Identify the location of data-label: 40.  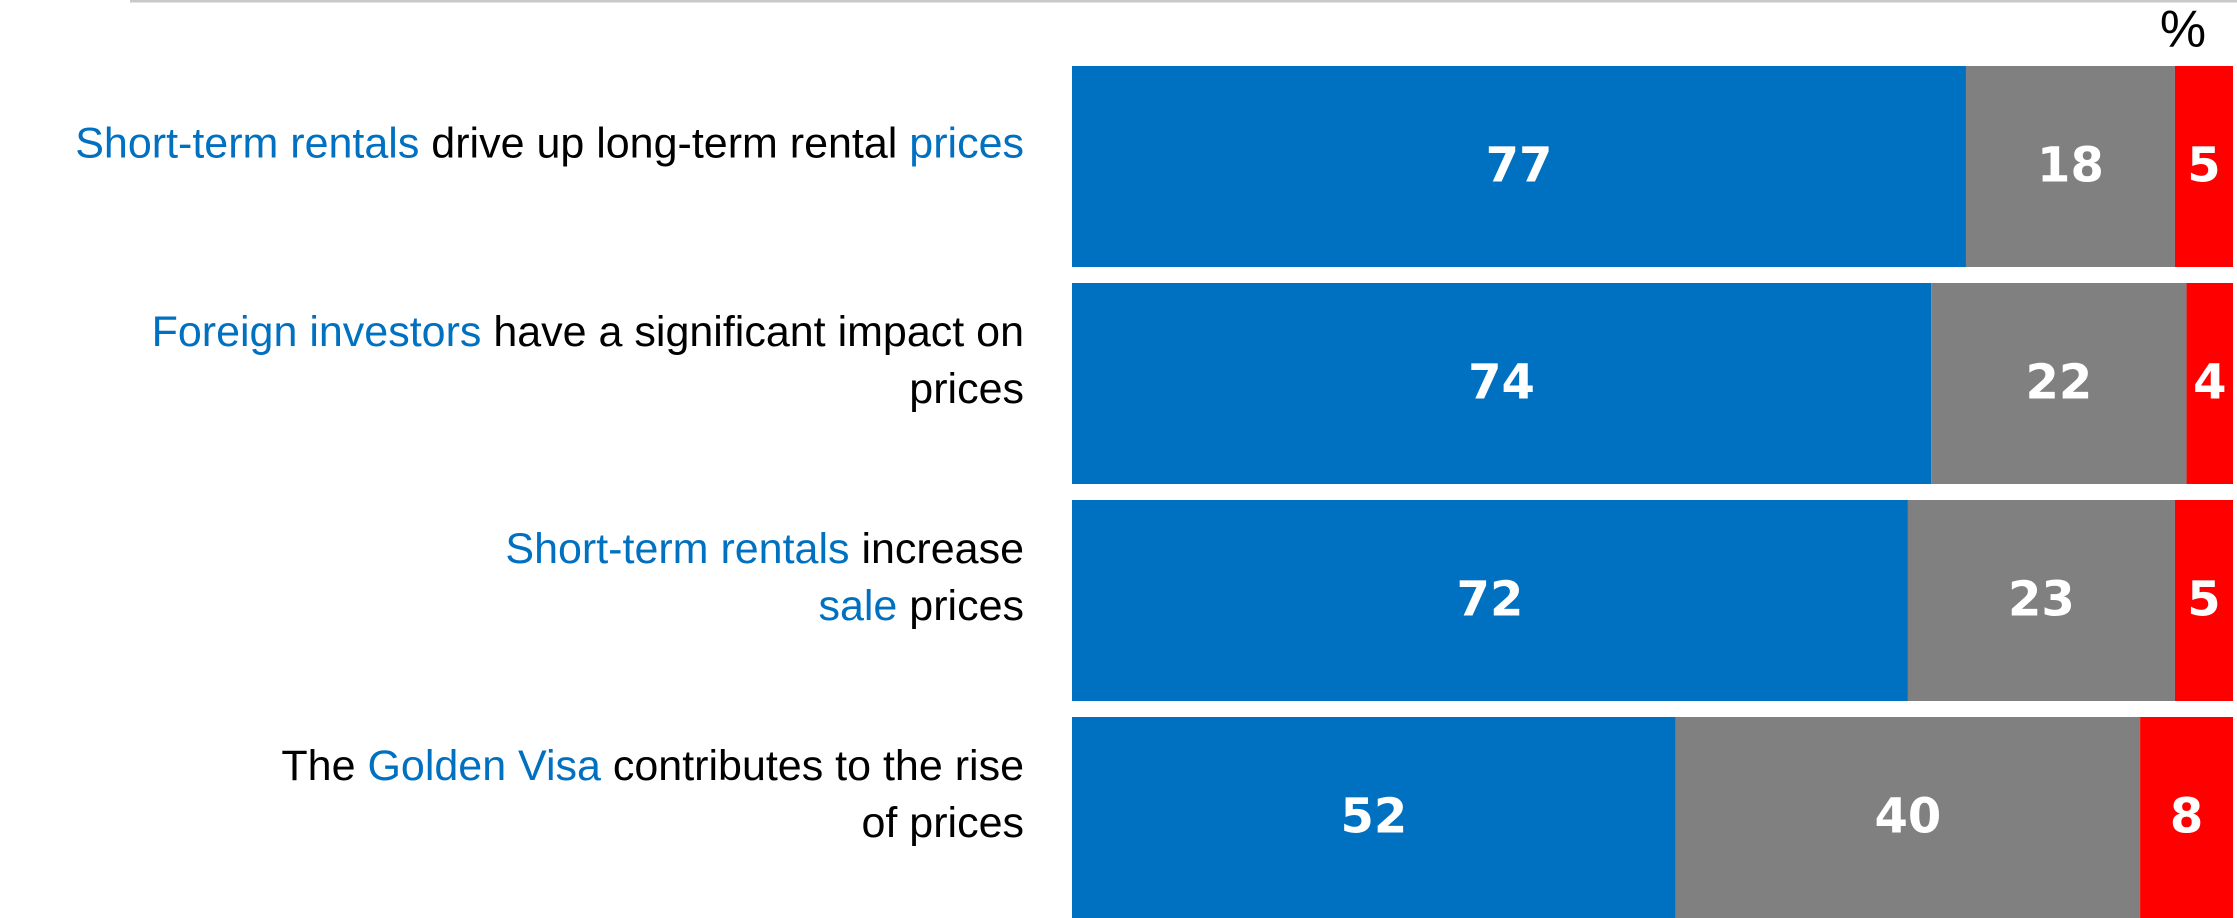
(1908, 817).